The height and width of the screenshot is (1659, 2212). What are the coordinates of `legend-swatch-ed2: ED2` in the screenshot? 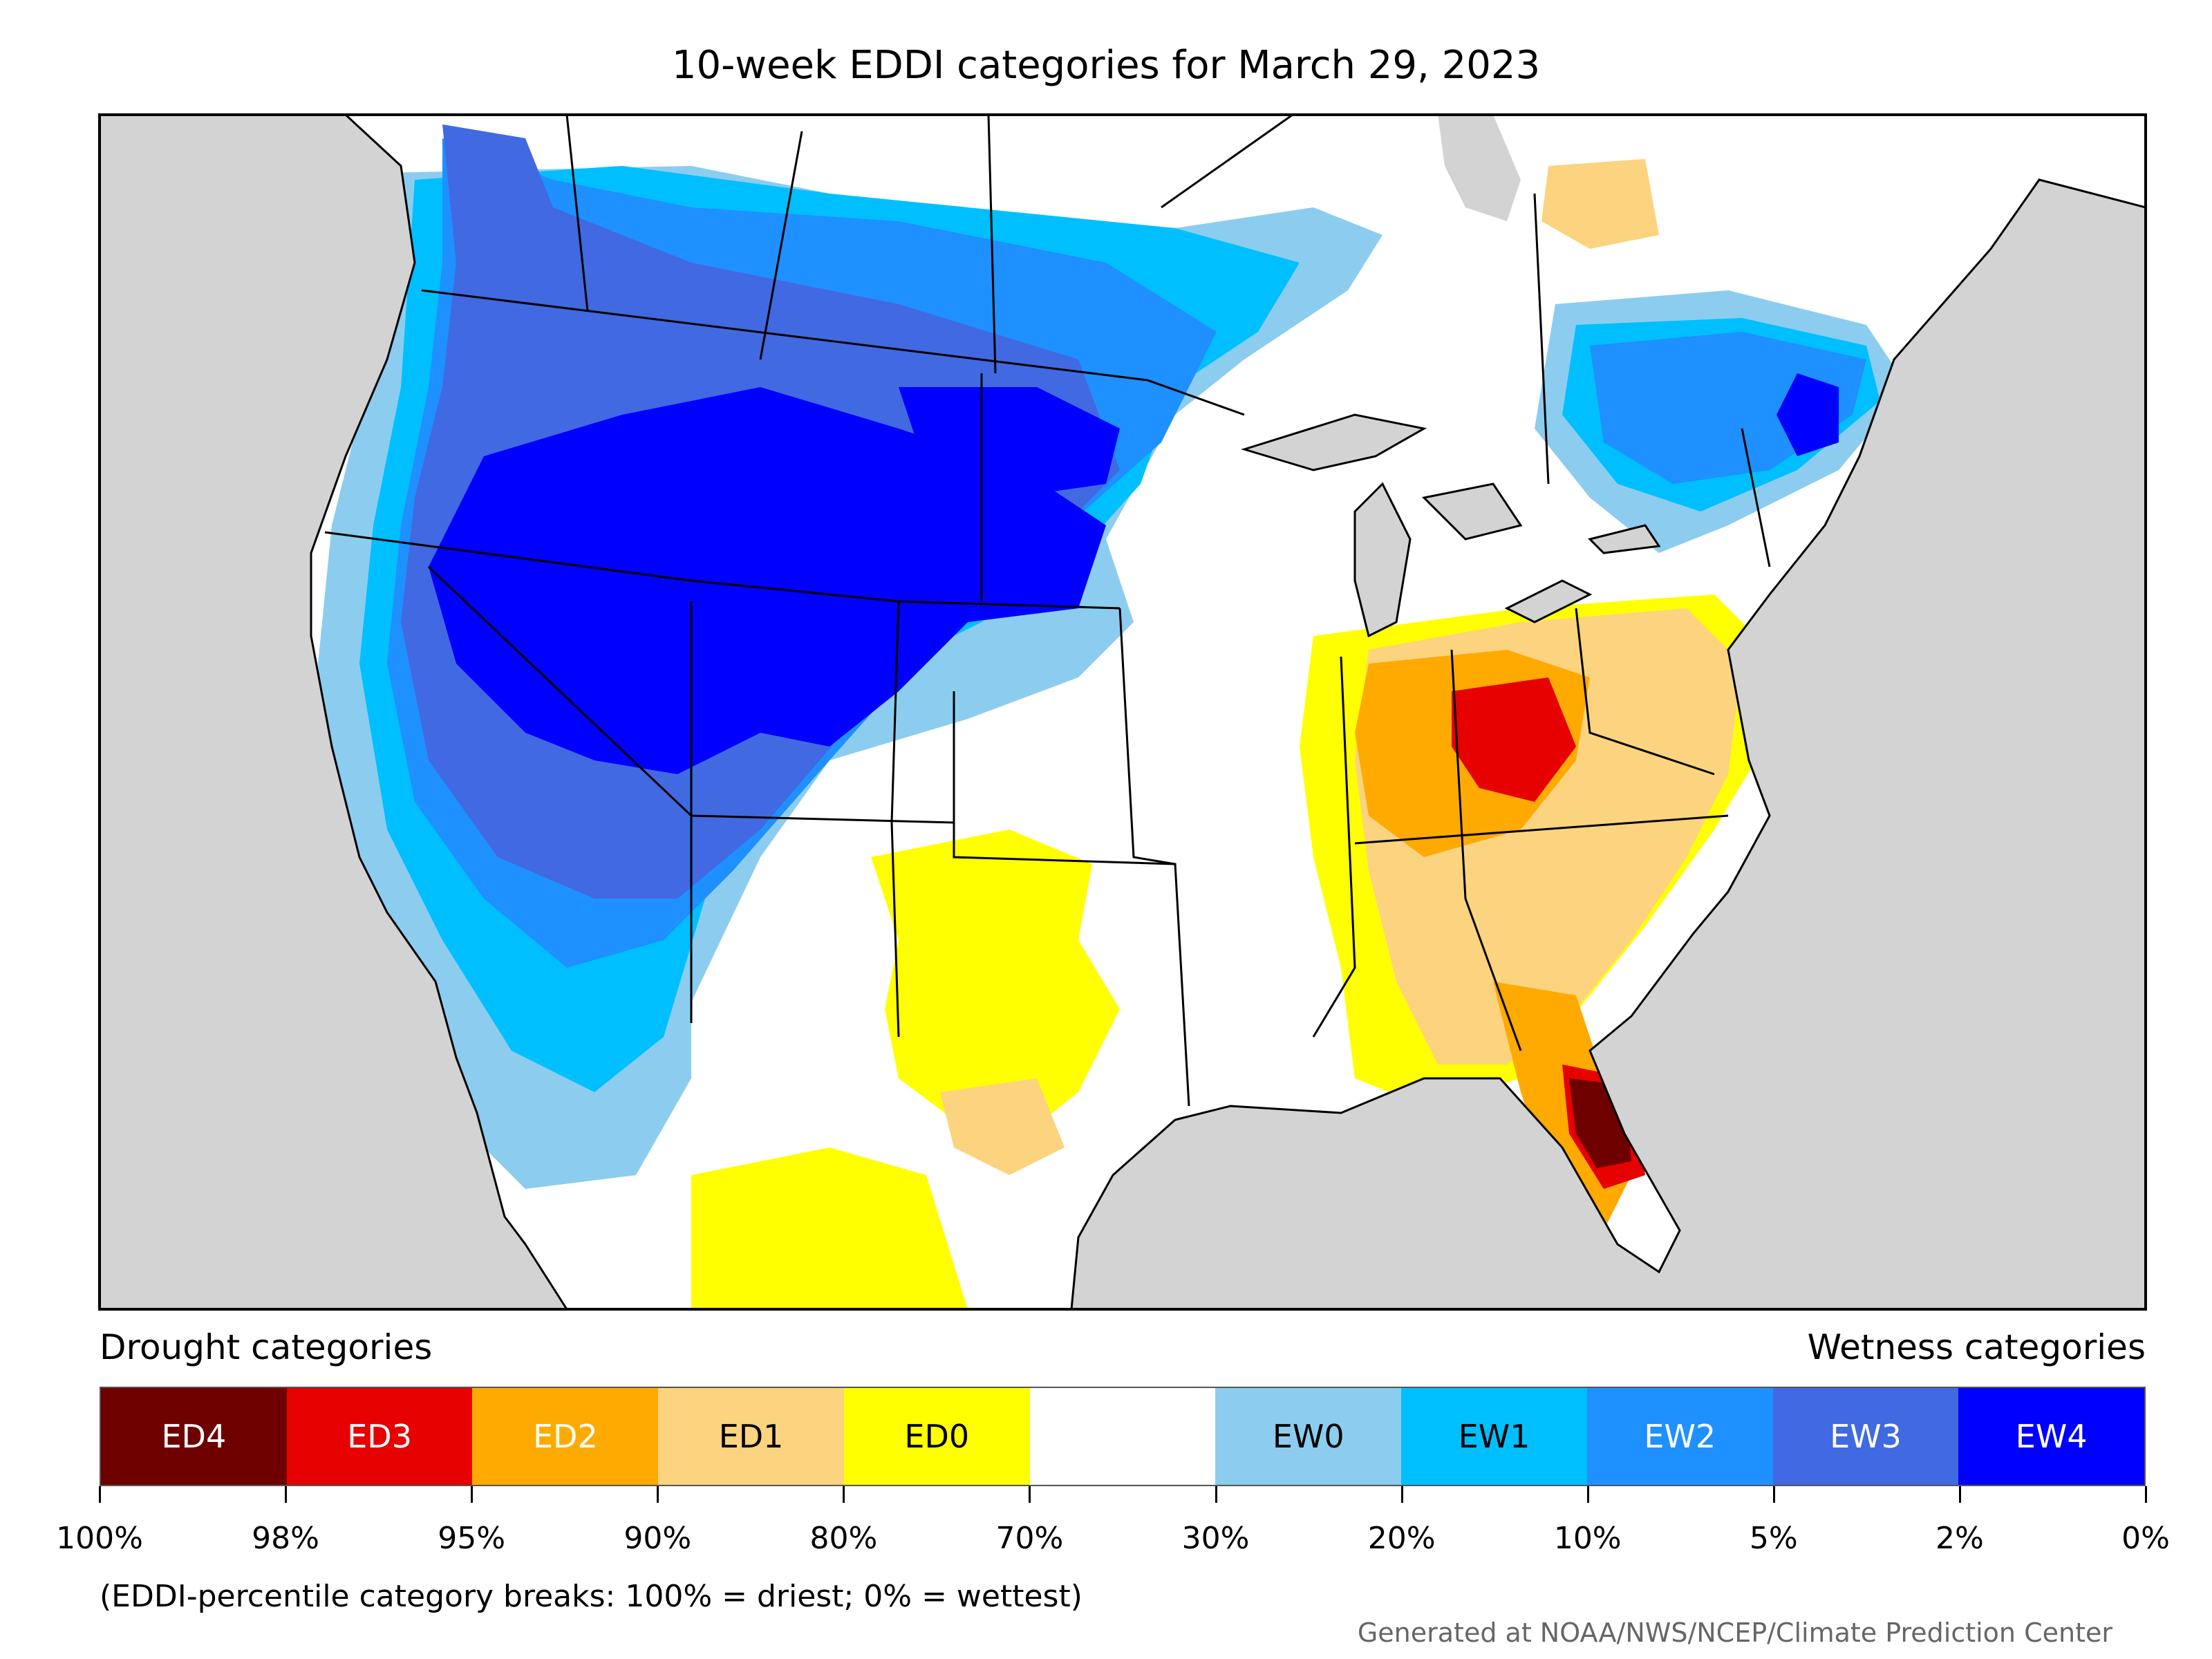 It's located at (565, 1436).